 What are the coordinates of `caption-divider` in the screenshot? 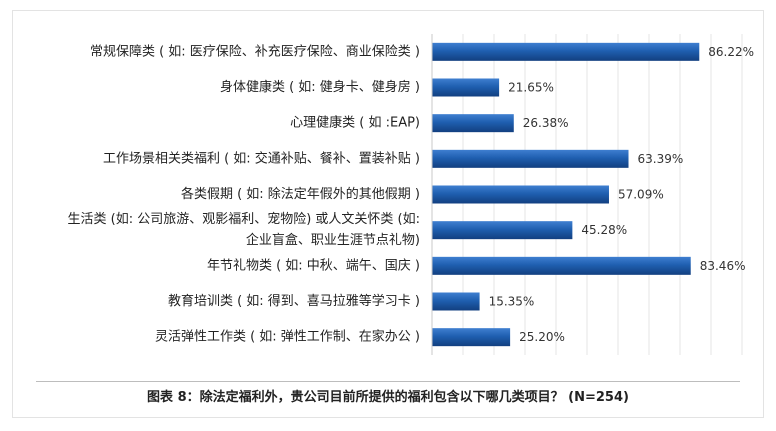 It's located at (388, 381).